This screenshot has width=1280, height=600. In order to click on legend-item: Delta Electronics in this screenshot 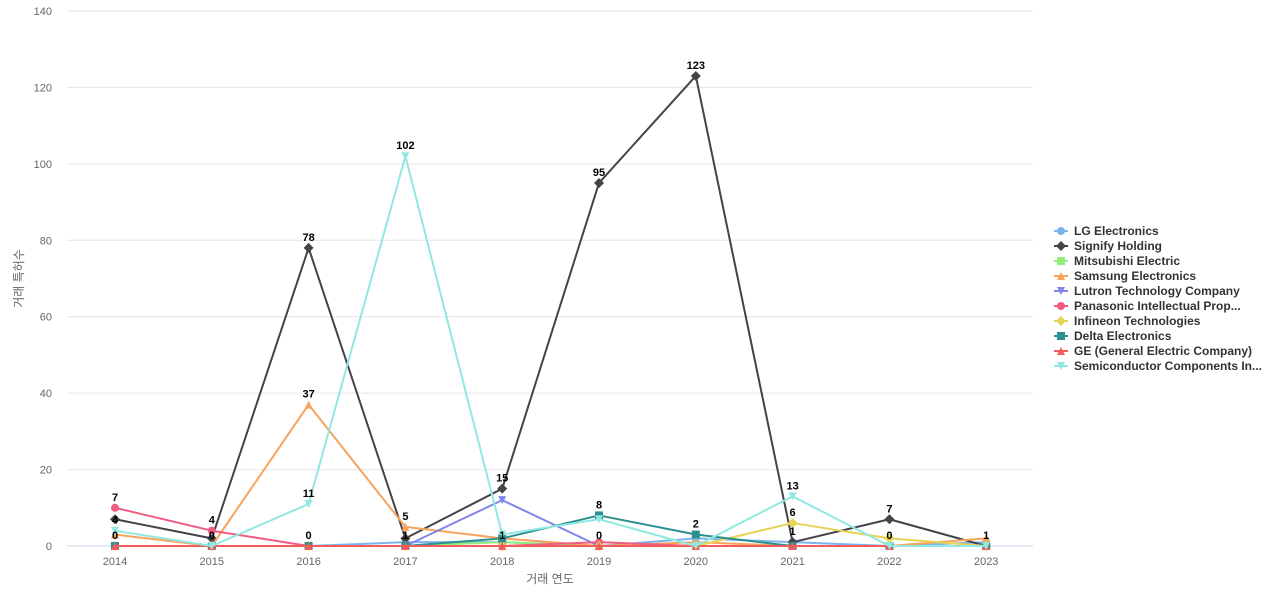, I will do `click(1113, 336)`.